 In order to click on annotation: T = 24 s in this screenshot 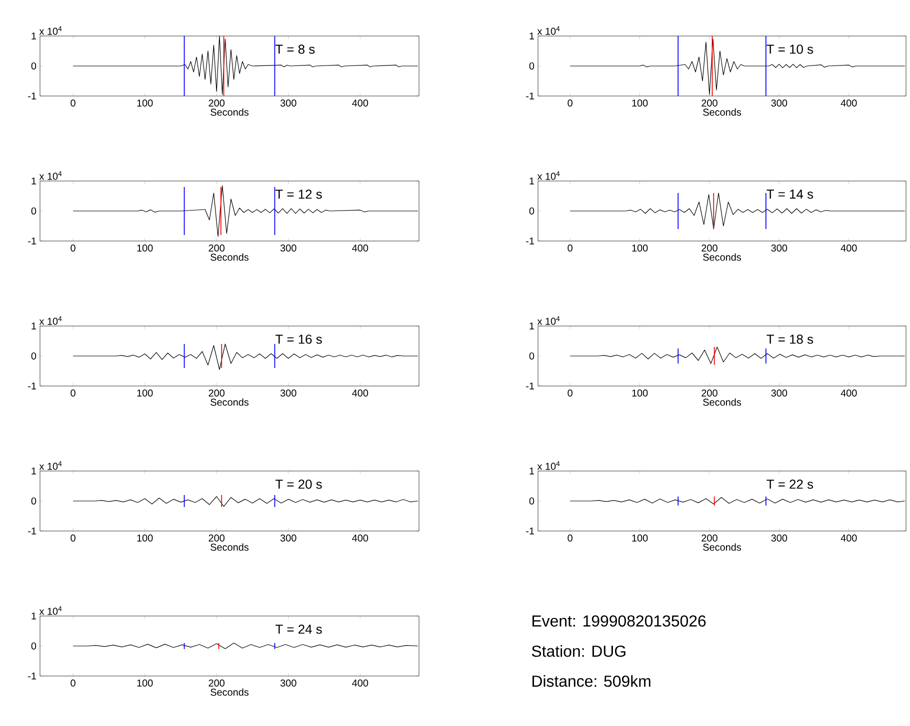, I will do `click(298, 629)`.